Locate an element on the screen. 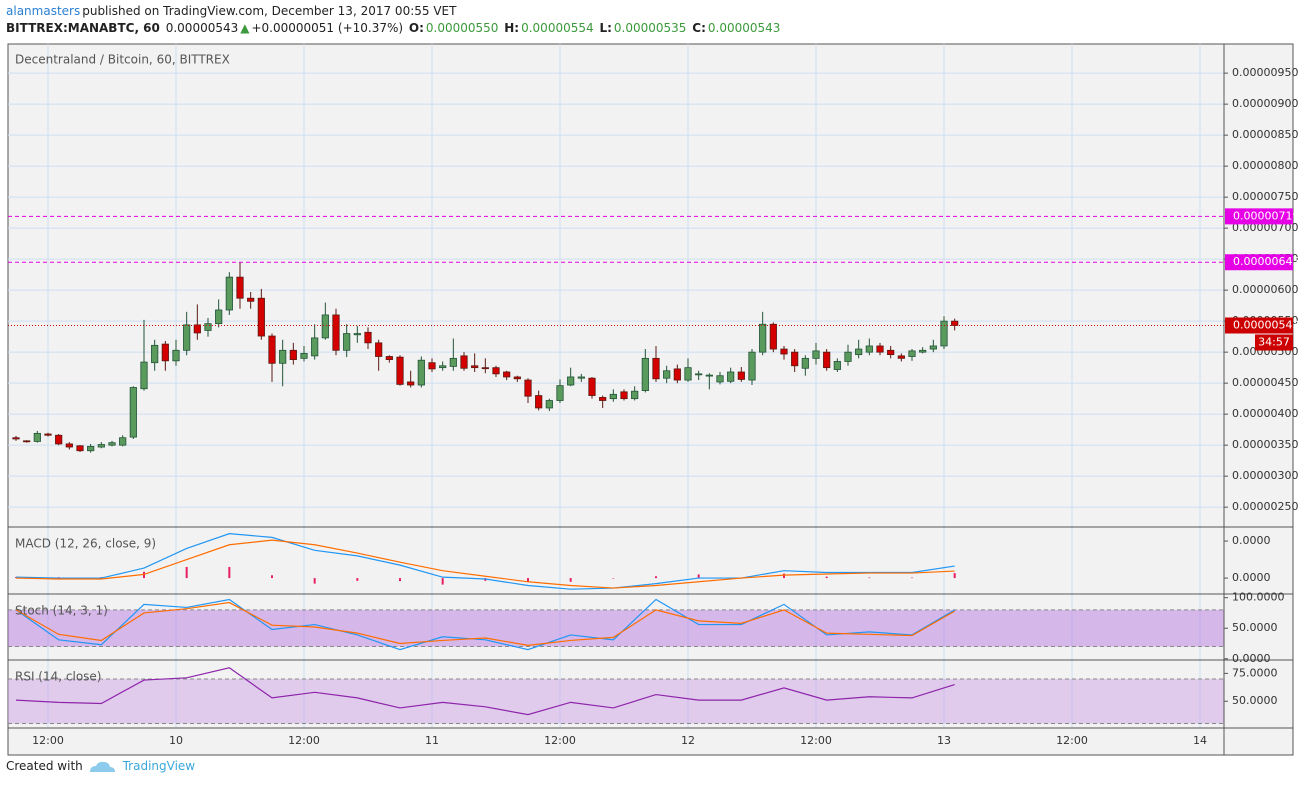  x-tick-label: 11 is located at coordinates (432, 740).